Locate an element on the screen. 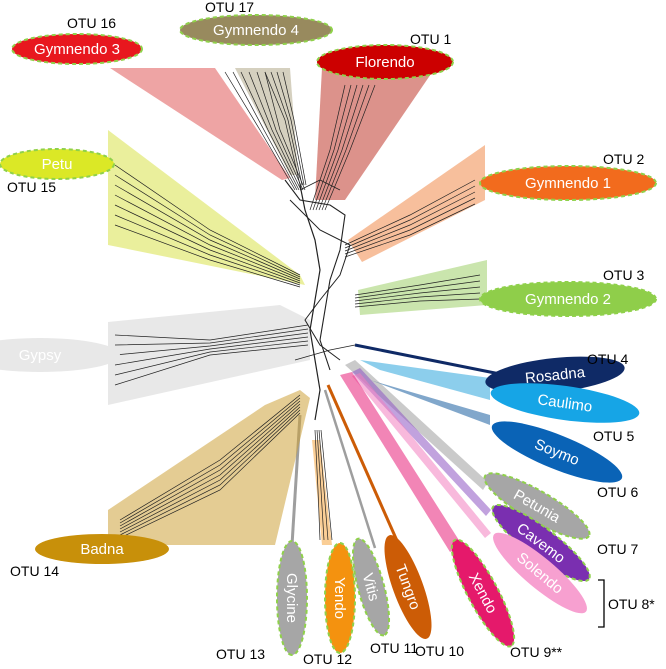  vitis-label: Vitis is located at coordinates (371, 587).